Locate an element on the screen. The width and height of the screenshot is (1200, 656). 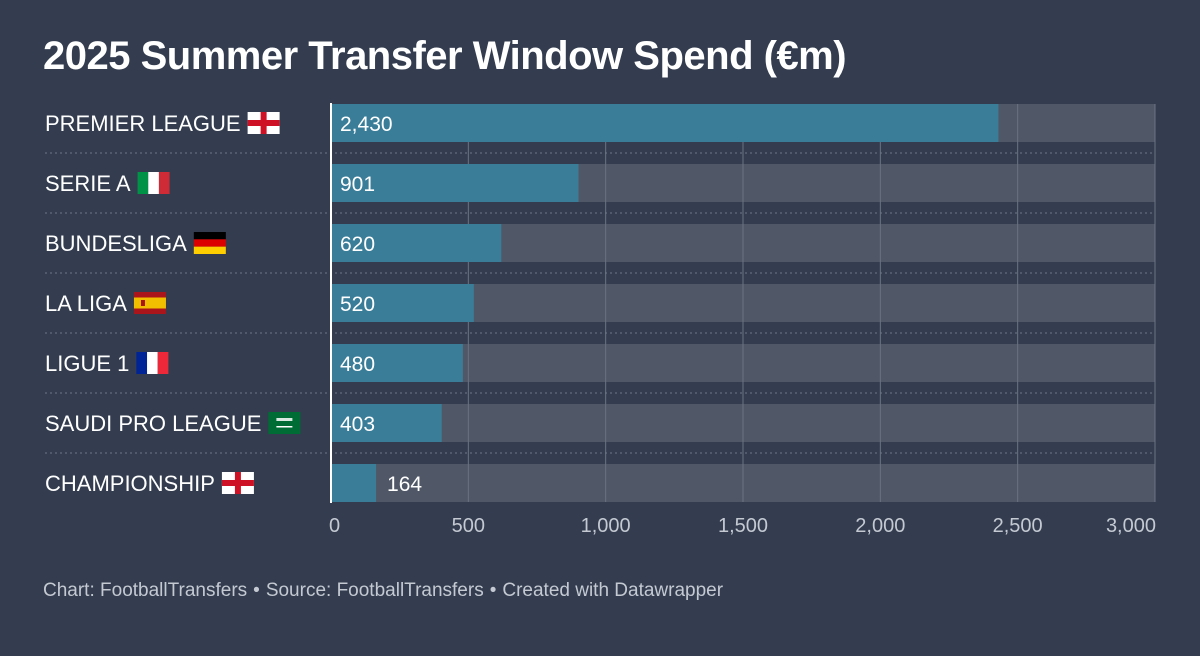
spain-flag-icon is located at coordinates (149, 303).